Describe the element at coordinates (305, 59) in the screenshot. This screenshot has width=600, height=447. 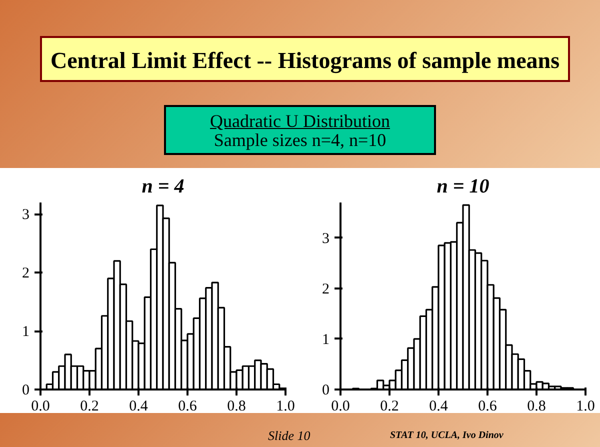
I see `text: Central Limit Effect -- Histograms of sample means` at that location.